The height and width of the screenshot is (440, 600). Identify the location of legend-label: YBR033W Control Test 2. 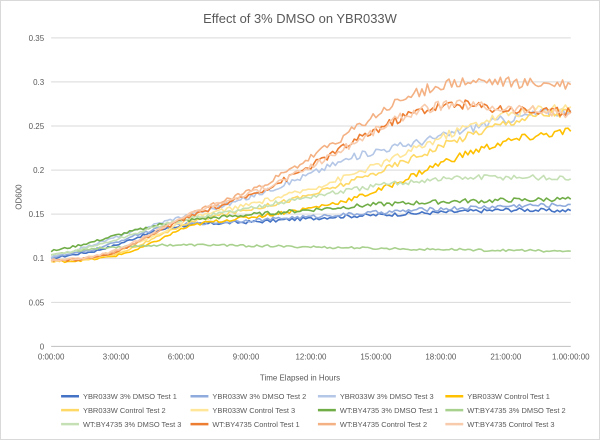
(124, 410).